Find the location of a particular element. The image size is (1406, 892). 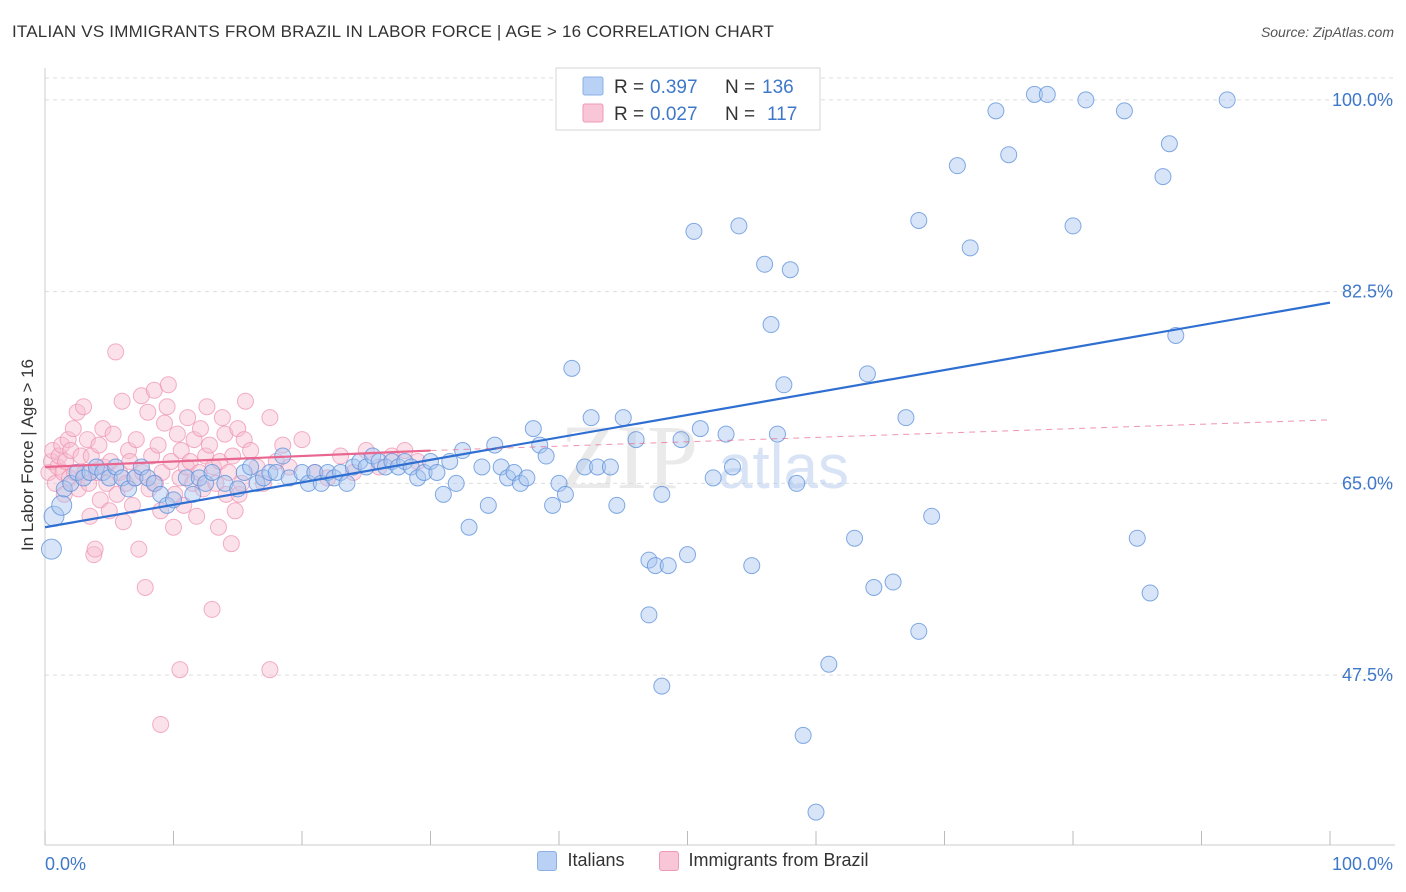

legend-label-italians: Italians is located at coordinates (596, 860).